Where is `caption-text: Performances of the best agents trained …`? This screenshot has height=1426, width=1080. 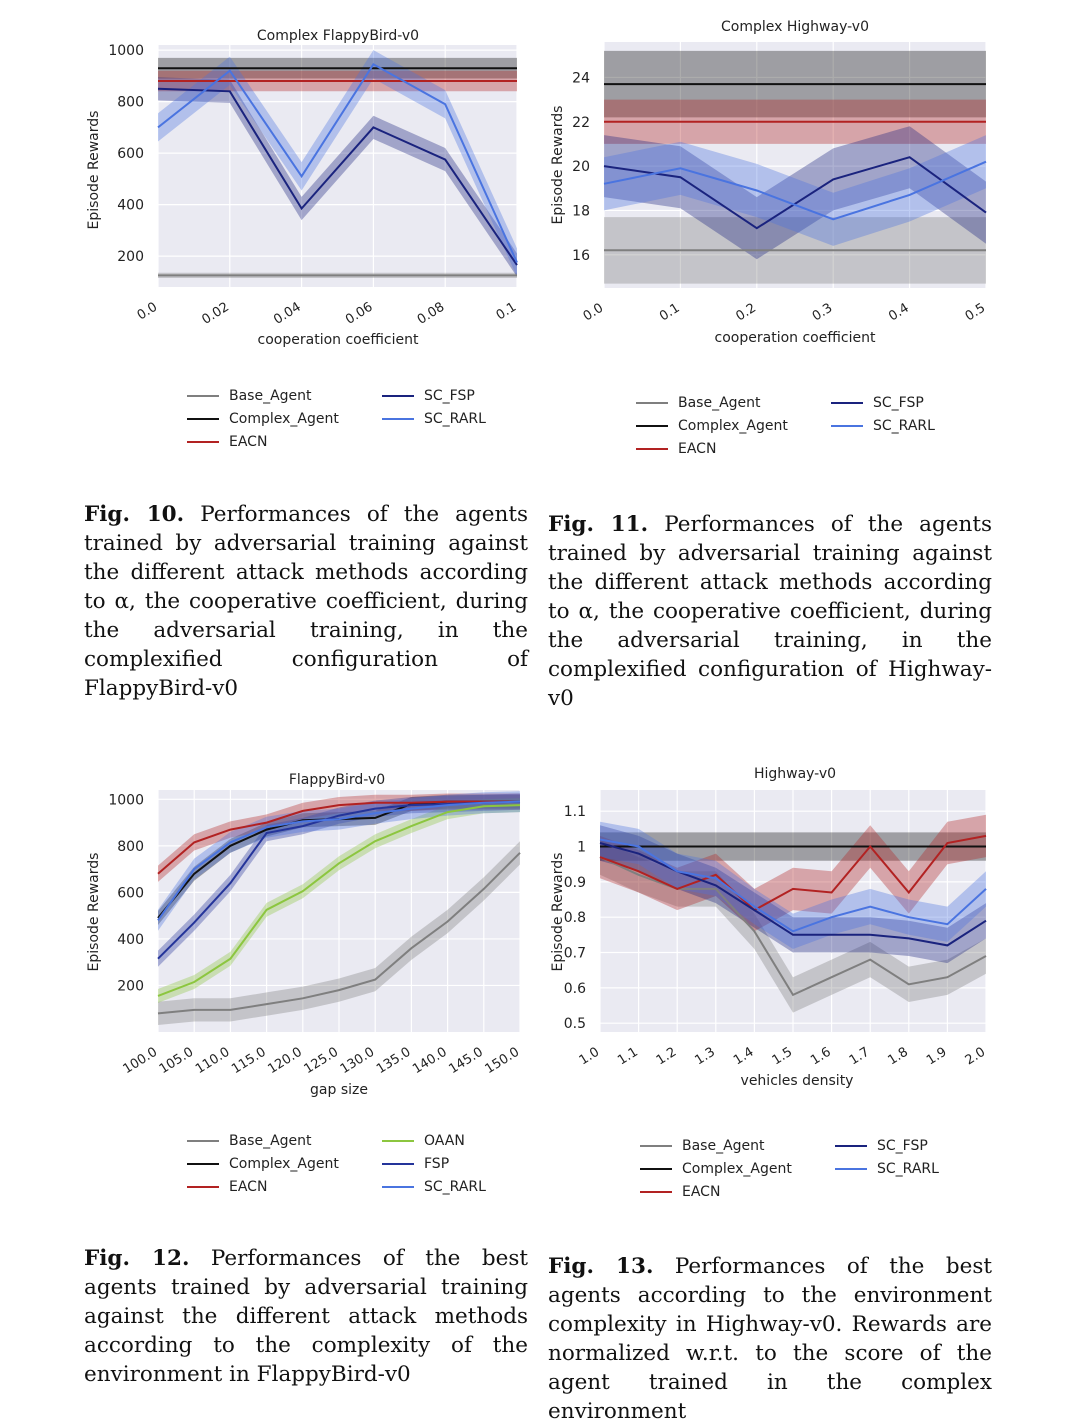 caption-text: Performances of the best agents trained … is located at coordinates (306, 1316).